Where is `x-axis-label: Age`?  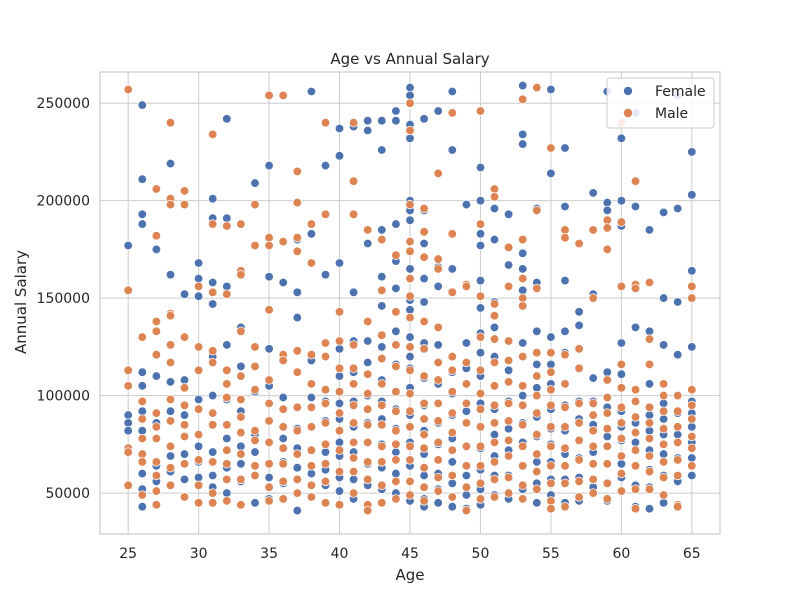 x-axis-label: Age is located at coordinates (409, 575).